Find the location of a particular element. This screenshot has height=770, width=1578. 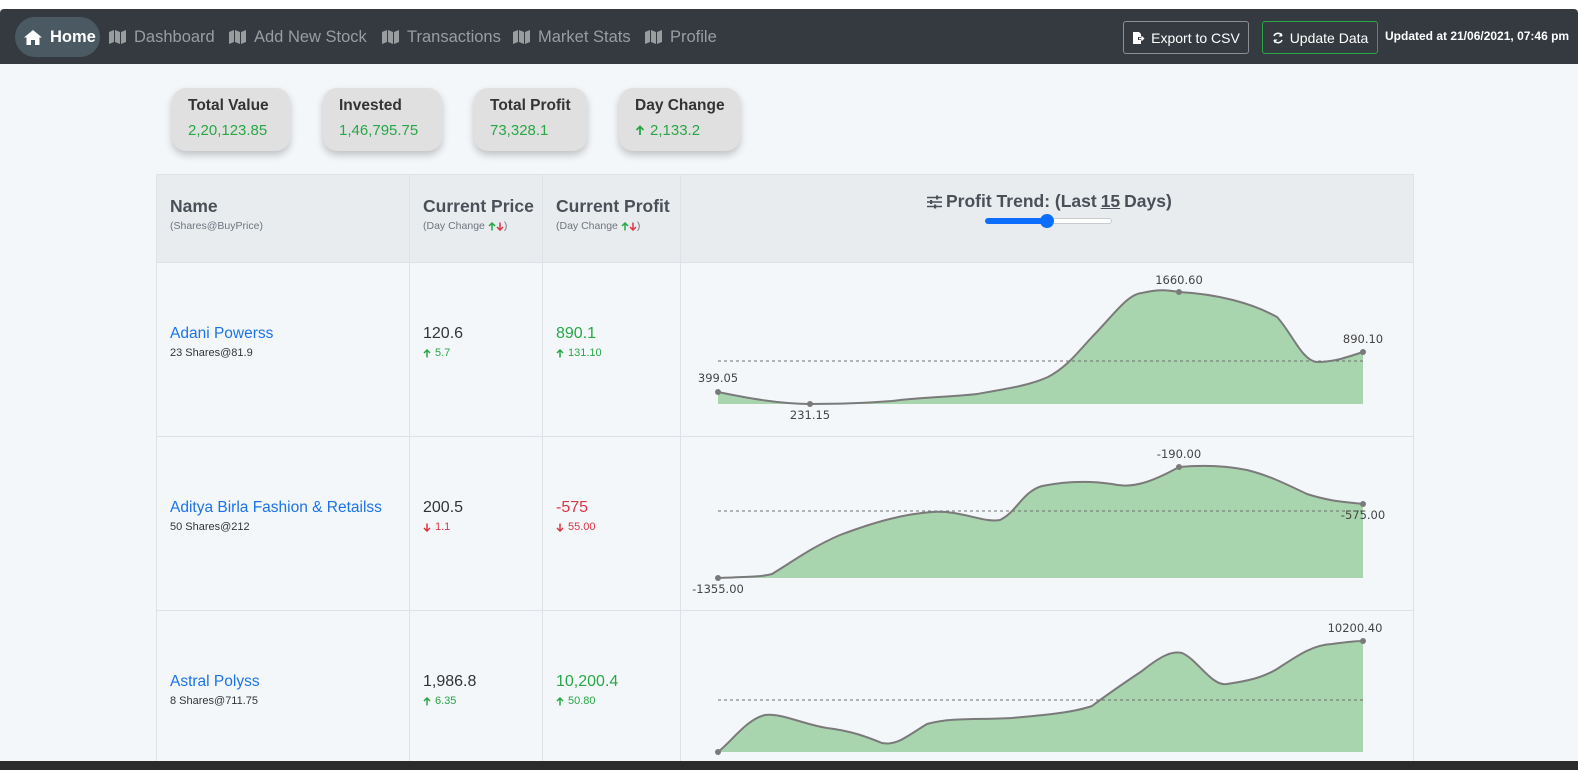

price-day-change-value: 5.7 is located at coordinates (443, 353).